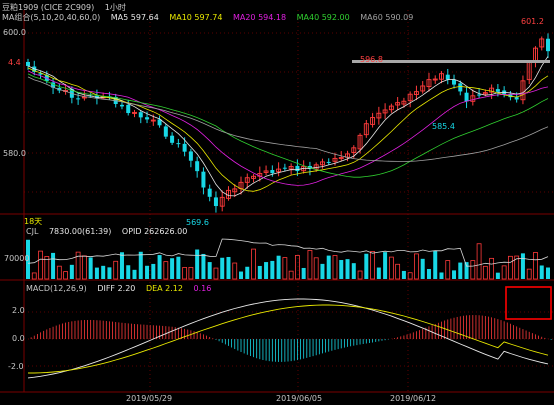  I want to click on dea-value: DEA 2.12, so click(164, 288).